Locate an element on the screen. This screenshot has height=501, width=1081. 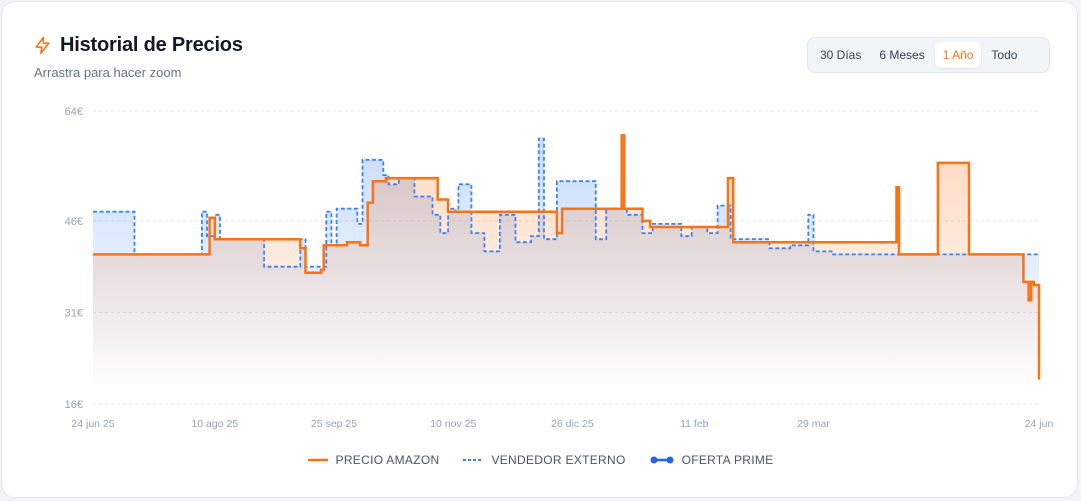
legend-item-external: VENDEDOR EXTERNO is located at coordinates (544, 460).